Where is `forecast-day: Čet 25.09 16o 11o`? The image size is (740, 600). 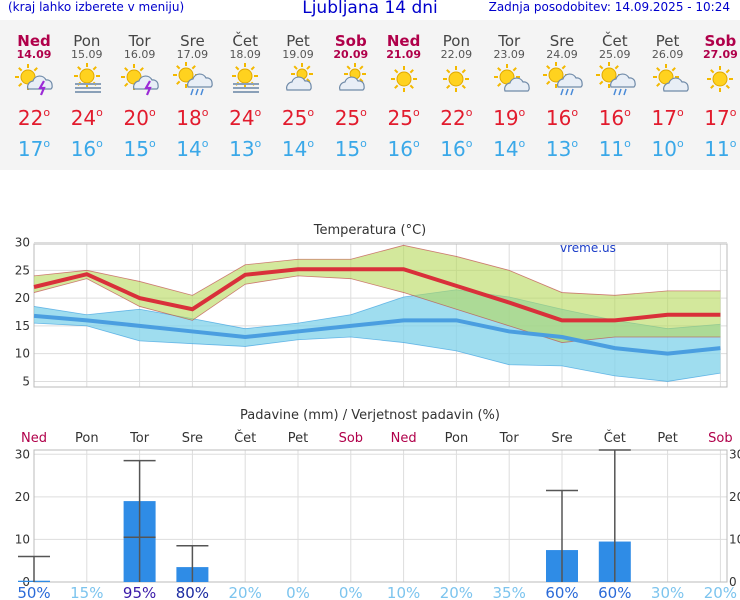 forecast-day: Čet 25.09 16o 11o is located at coordinates (615, 97).